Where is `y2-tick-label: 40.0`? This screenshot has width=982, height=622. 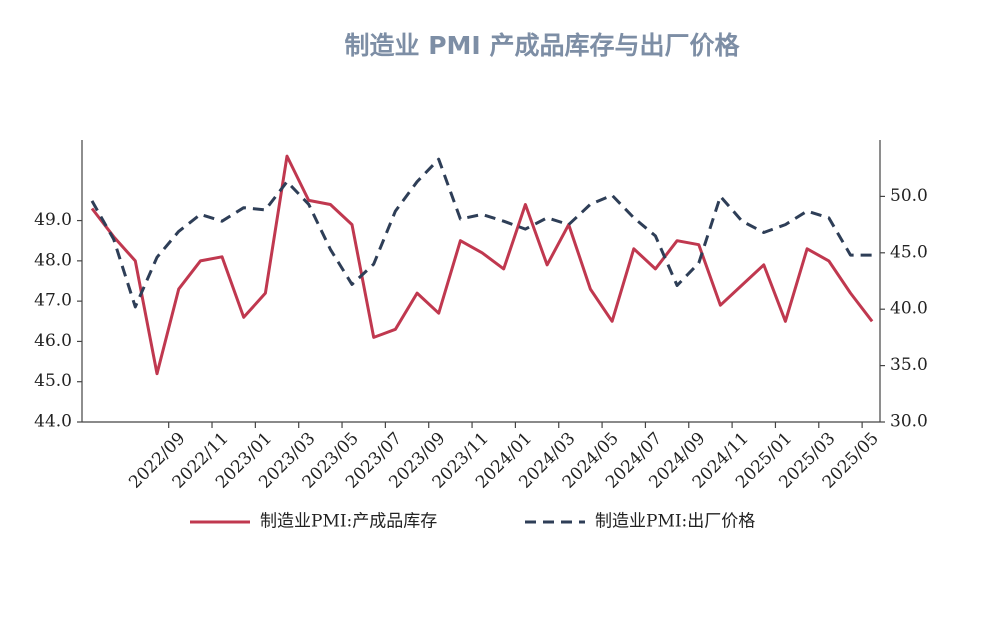
y2-tick-label: 40.0 is located at coordinates (909, 309).